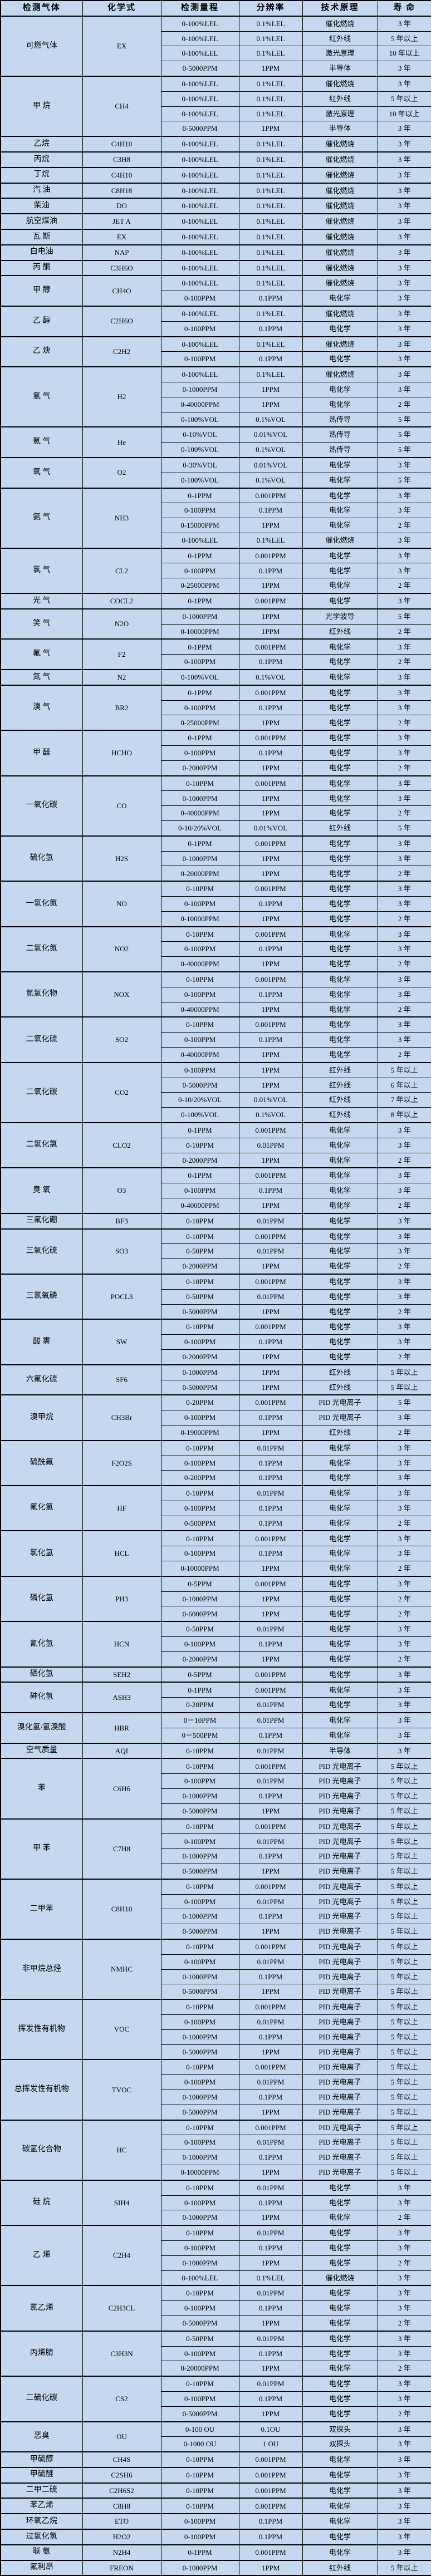  What do you see at coordinates (121, 2537) in the screenshot?
I see `formula-cell: H2O2` at bounding box center [121, 2537].